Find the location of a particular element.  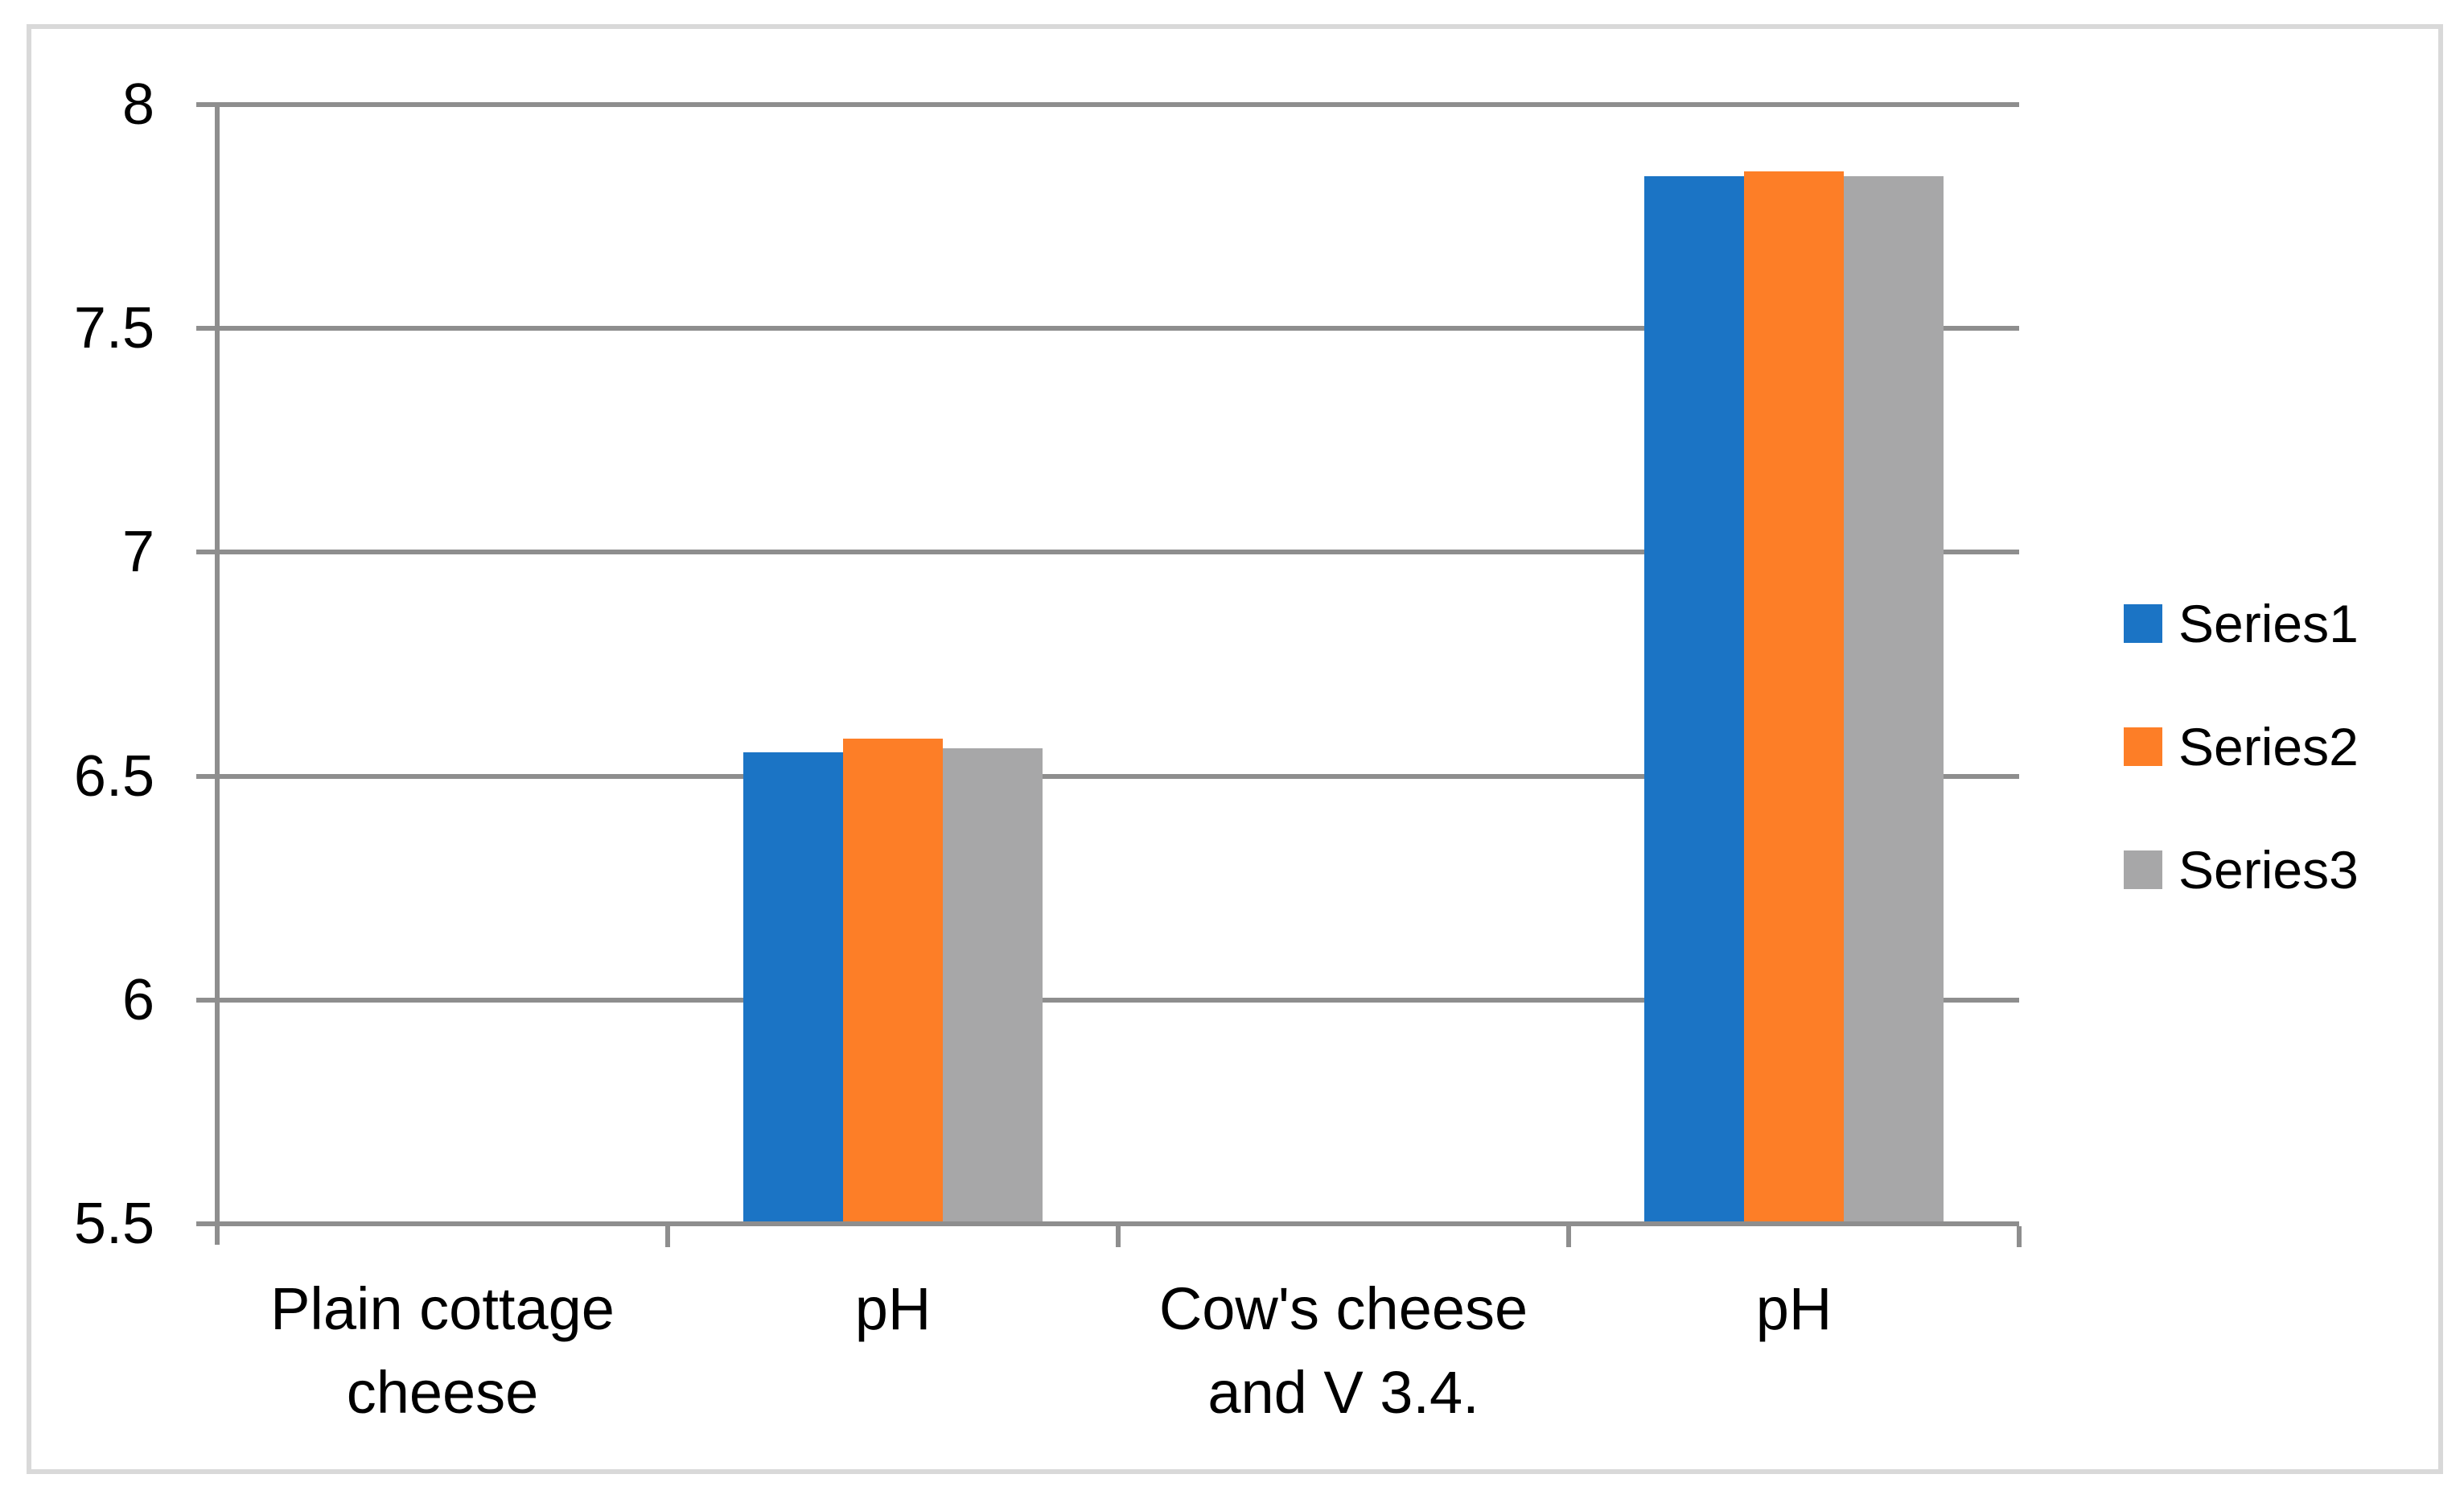

bar-group-cows-cheese is located at coordinates (1343, 663).